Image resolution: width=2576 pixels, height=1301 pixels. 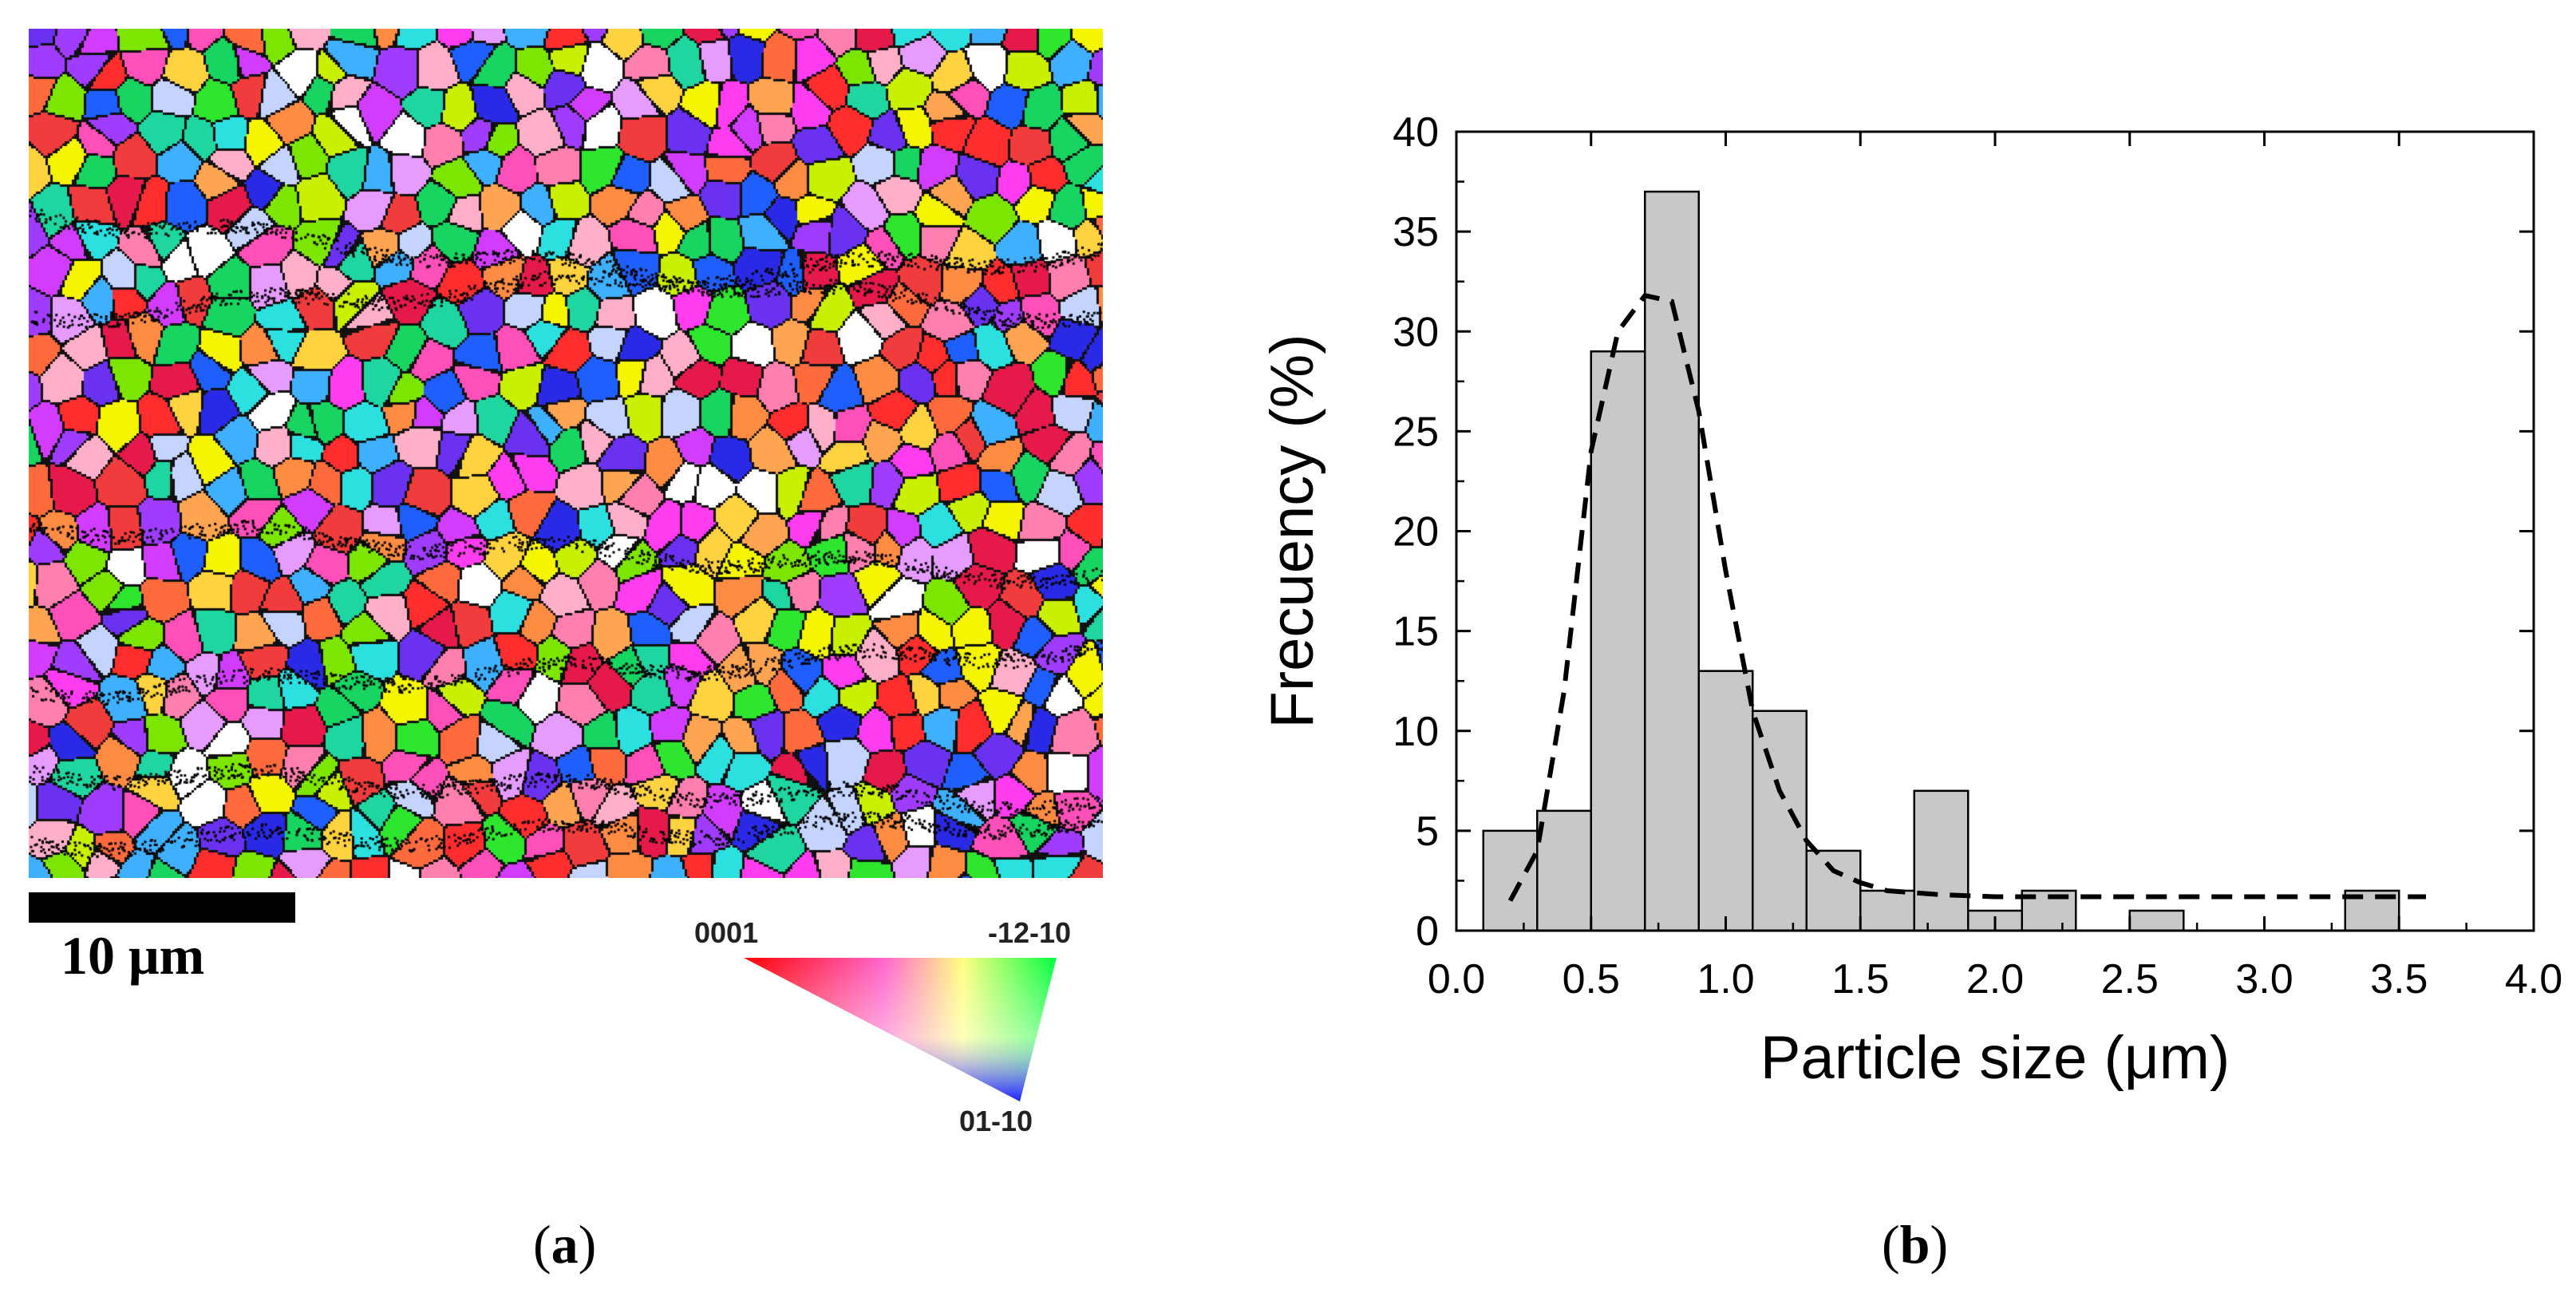 I want to click on y-tick-label-0: 0, so click(x=1427, y=932).